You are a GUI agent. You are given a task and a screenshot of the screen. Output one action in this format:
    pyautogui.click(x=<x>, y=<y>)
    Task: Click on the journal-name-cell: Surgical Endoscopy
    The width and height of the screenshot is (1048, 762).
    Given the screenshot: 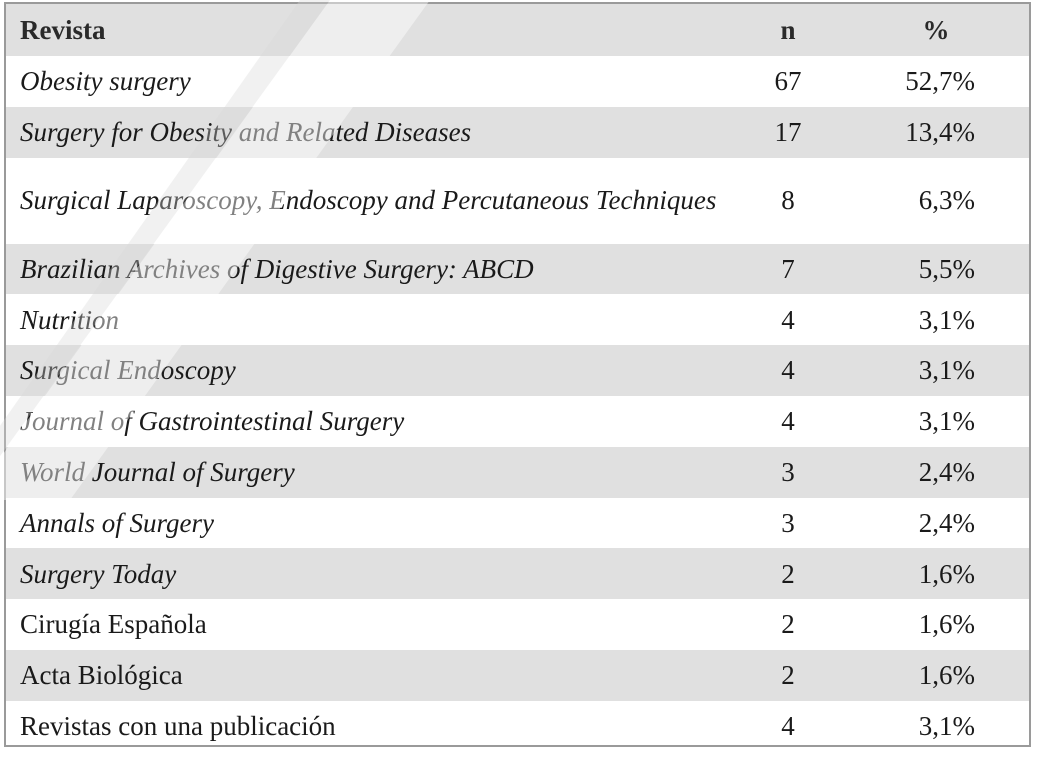 What is the action you would take?
    pyautogui.click(x=369, y=370)
    